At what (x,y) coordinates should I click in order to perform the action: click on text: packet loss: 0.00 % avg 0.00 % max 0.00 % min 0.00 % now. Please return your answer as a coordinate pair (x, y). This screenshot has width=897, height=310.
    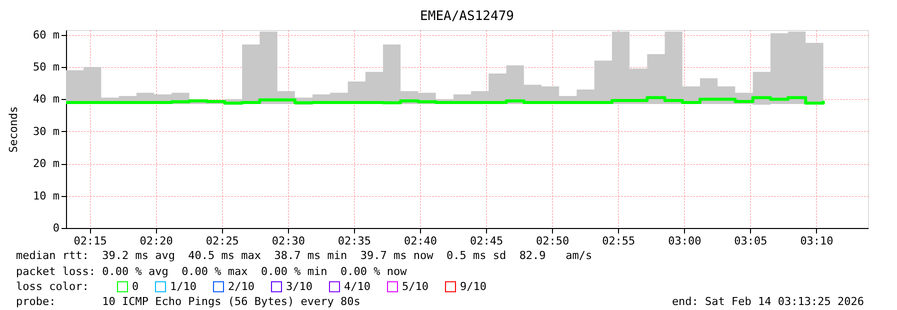
    Looking at the image, I should click on (212, 271).